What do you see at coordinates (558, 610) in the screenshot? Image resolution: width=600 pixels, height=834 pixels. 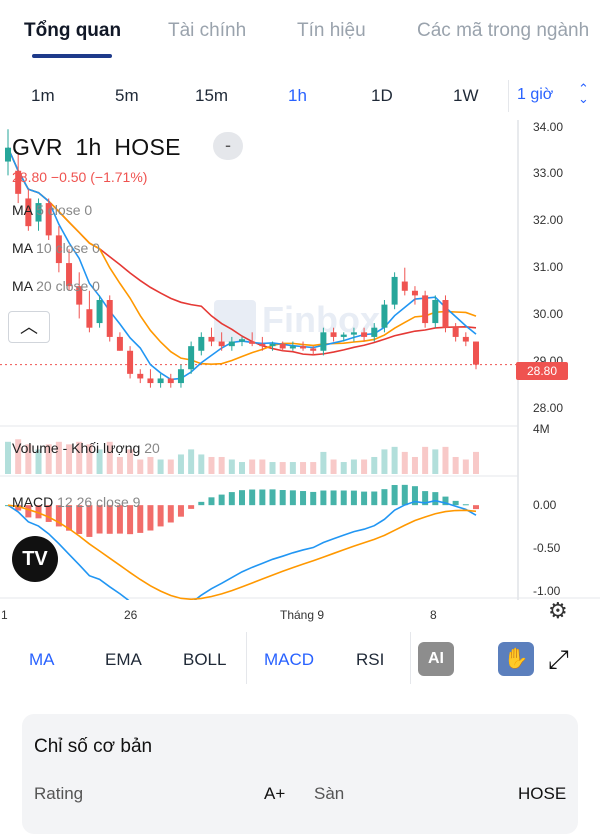 I see `gear-icon: ⚙` at bounding box center [558, 610].